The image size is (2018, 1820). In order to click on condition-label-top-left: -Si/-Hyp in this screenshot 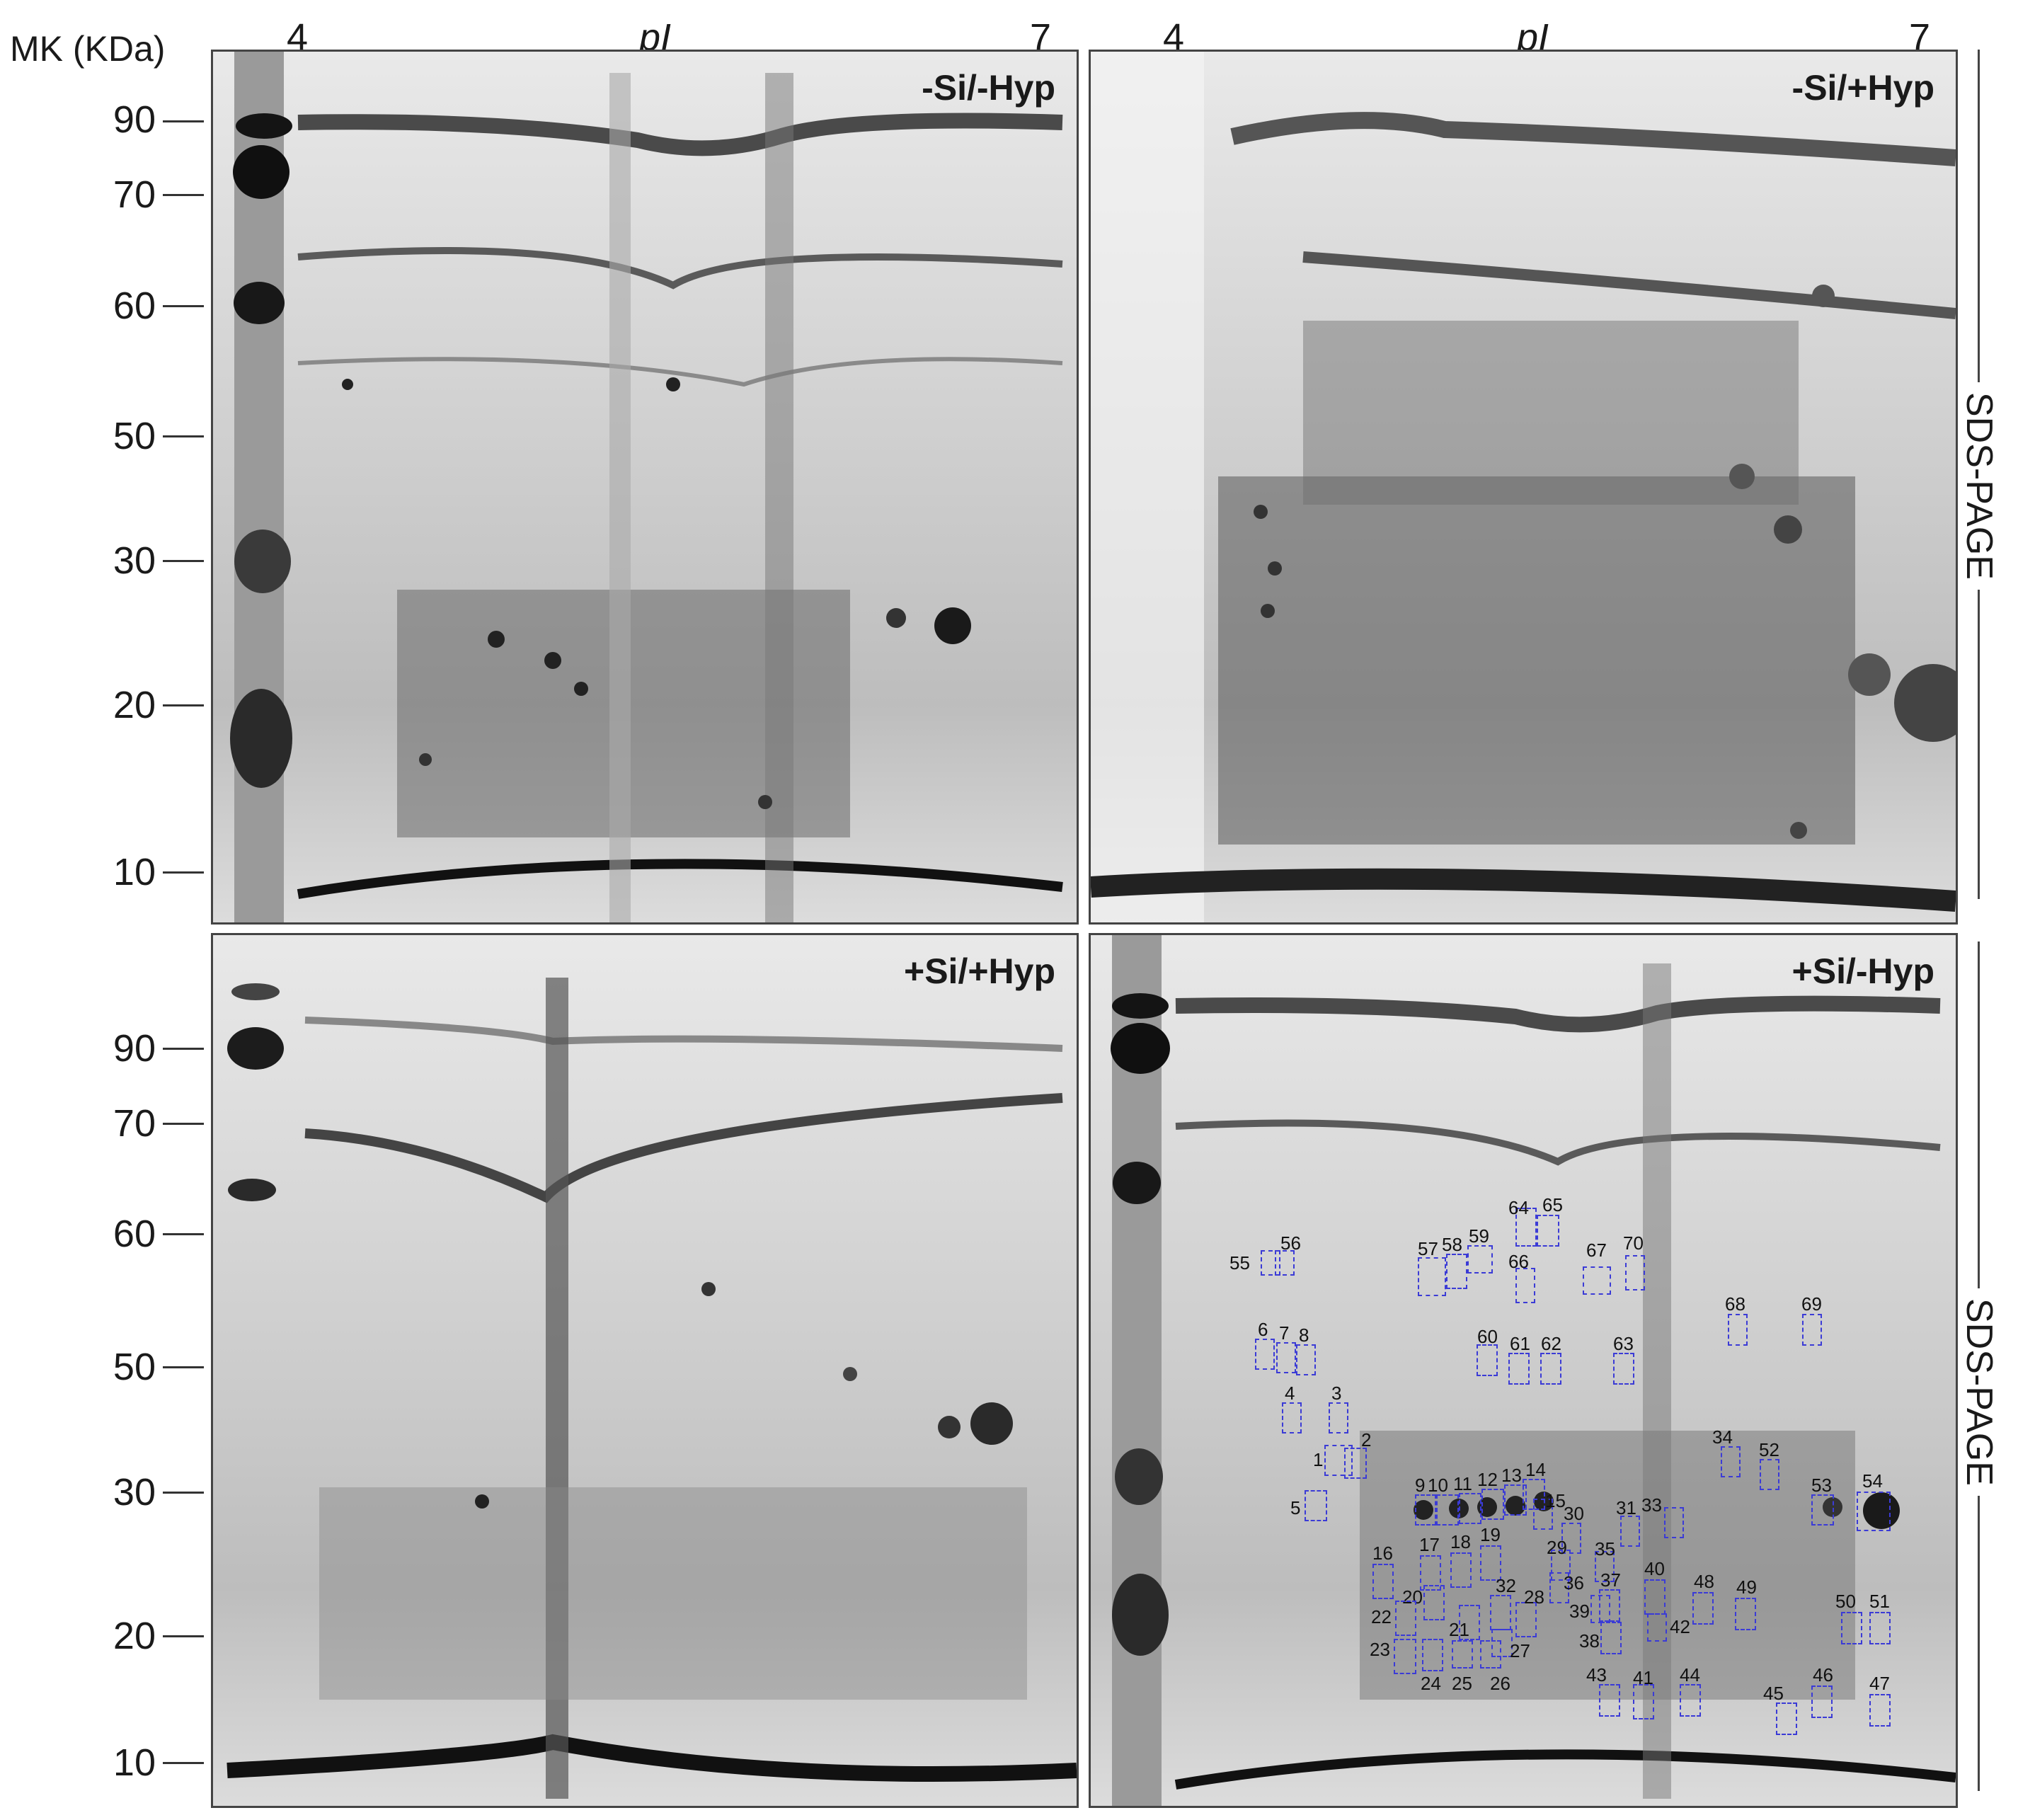, I will do `click(988, 88)`.